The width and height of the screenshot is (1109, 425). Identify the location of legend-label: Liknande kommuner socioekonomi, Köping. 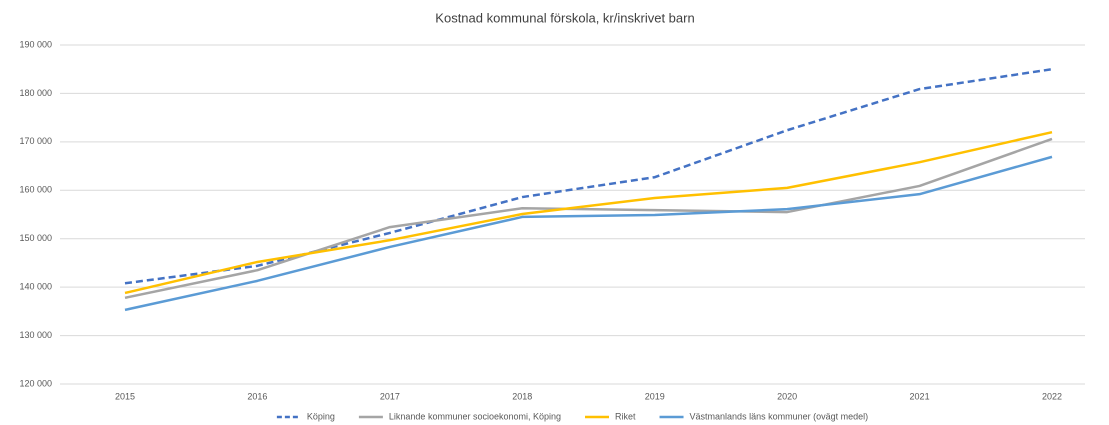
(475, 416).